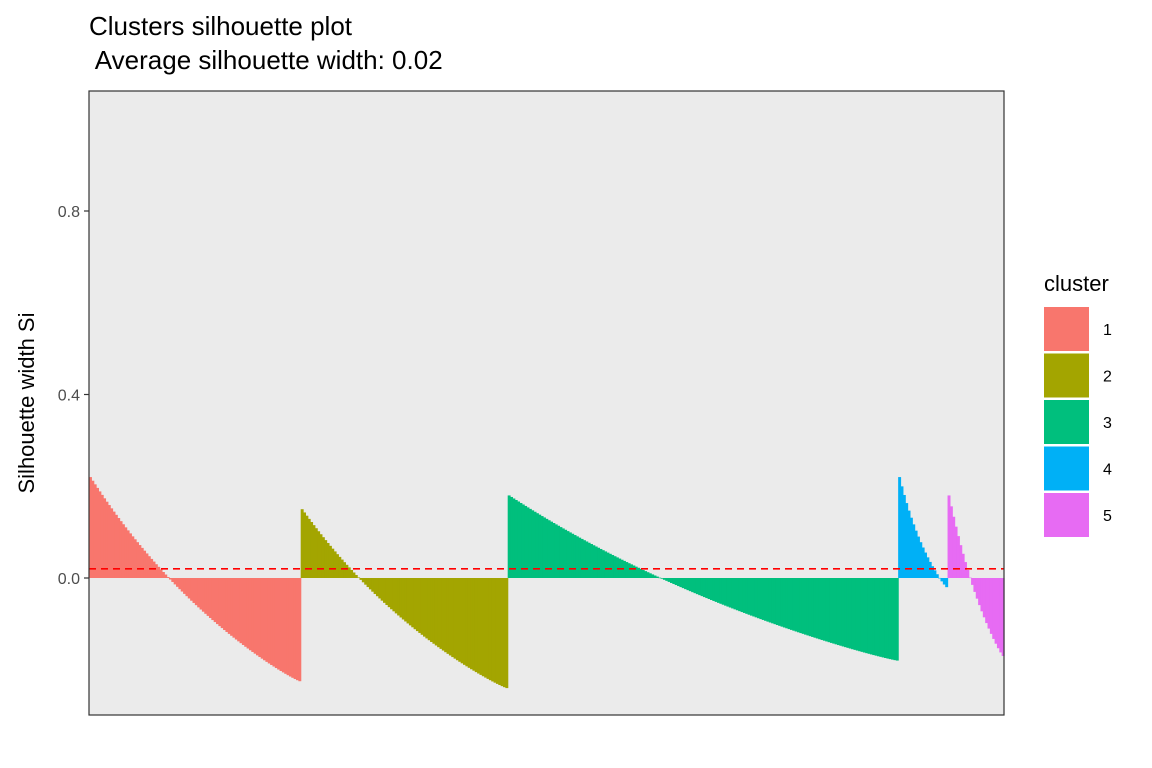  What do you see at coordinates (1107, 377) in the screenshot?
I see `legend-label-cluster-2: 2` at bounding box center [1107, 377].